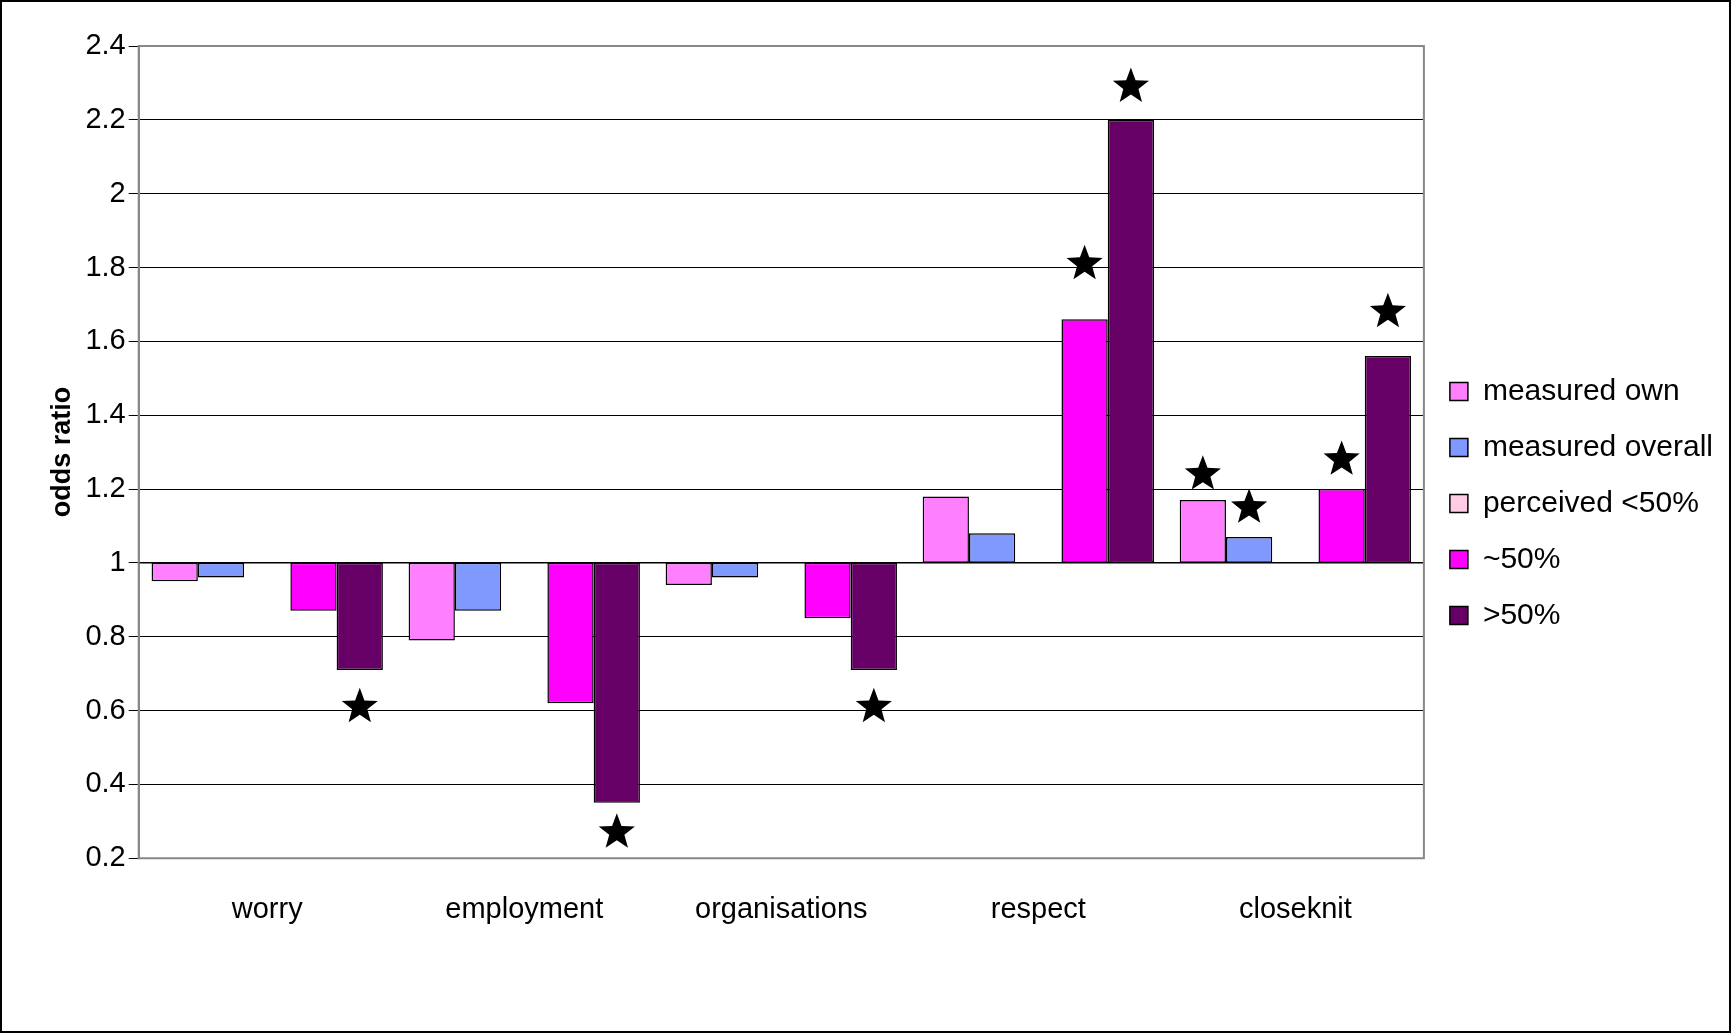 Image resolution: width=1731 pixels, height=1033 pixels. What do you see at coordinates (105, 634) in the screenshot?
I see `y-tick-label: 0.8` at bounding box center [105, 634].